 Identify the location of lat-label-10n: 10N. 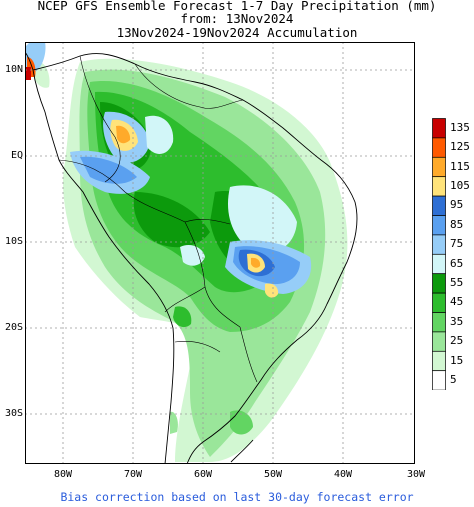
(13, 69).